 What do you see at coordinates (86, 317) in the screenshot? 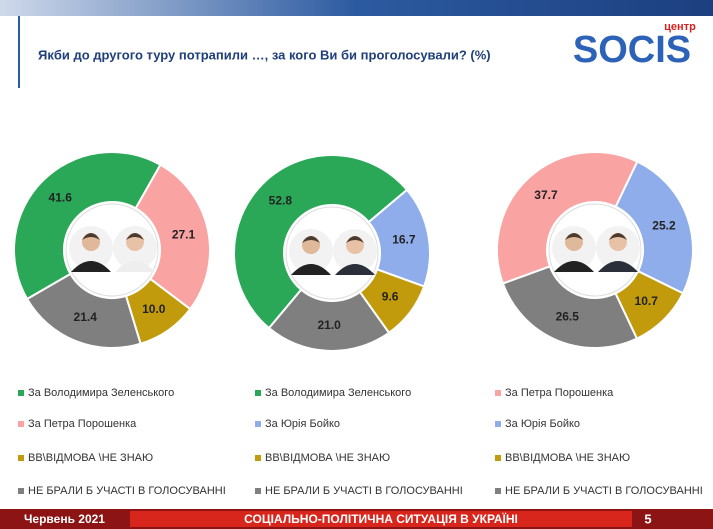
I see `data-label: 21.4` at bounding box center [86, 317].